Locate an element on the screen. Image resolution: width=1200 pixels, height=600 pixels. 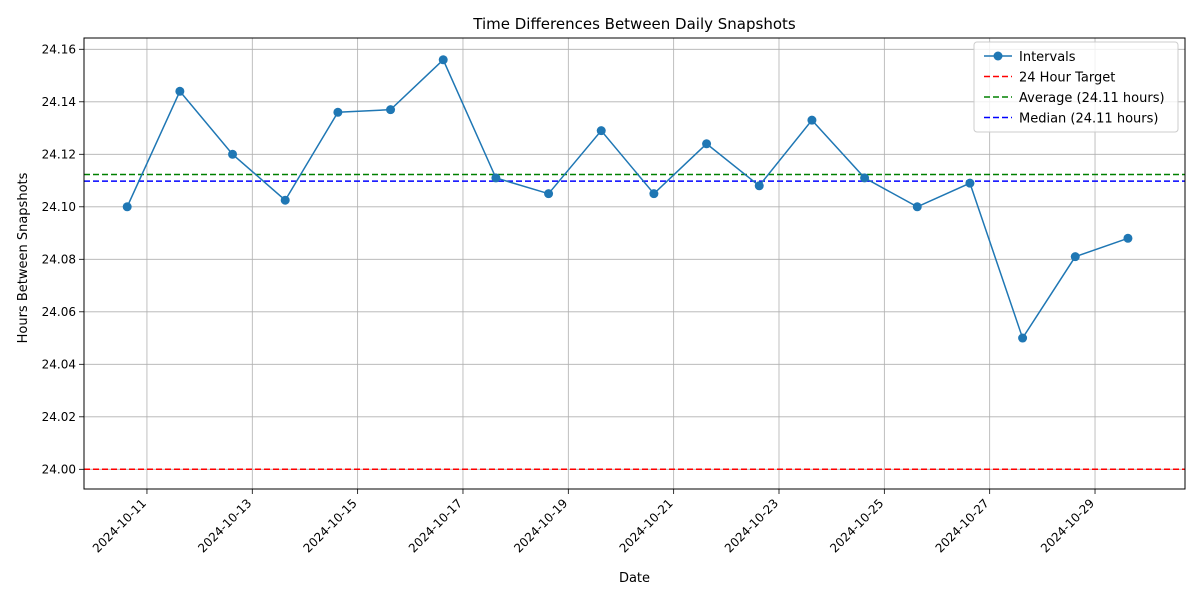
y-tick-label: 24.10 is located at coordinates (59, 207).